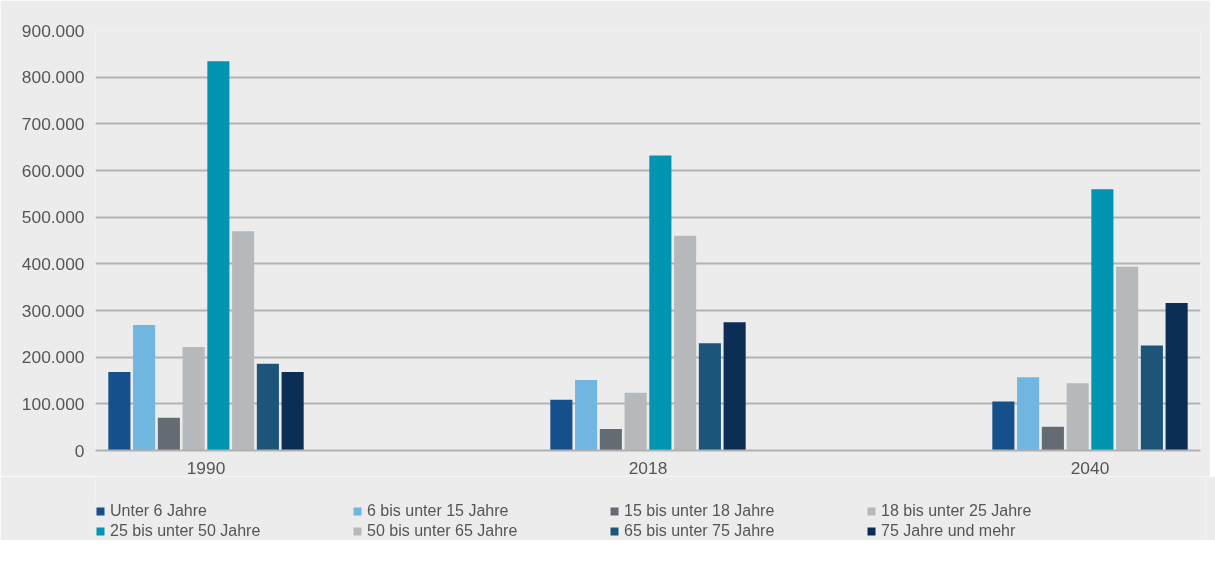  What do you see at coordinates (53, 123) in the screenshot?
I see `y-tick-label: 700.000` at bounding box center [53, 123].